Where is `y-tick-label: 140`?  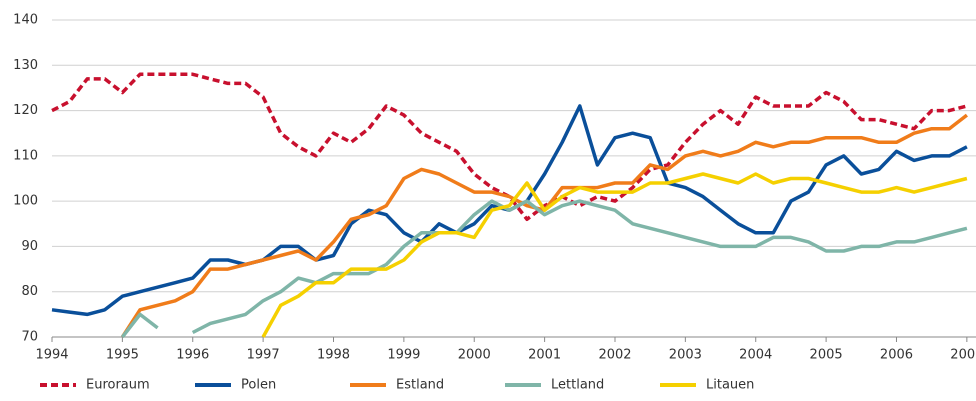 y-tick-label: 140 is located at coordinates (25, 20).